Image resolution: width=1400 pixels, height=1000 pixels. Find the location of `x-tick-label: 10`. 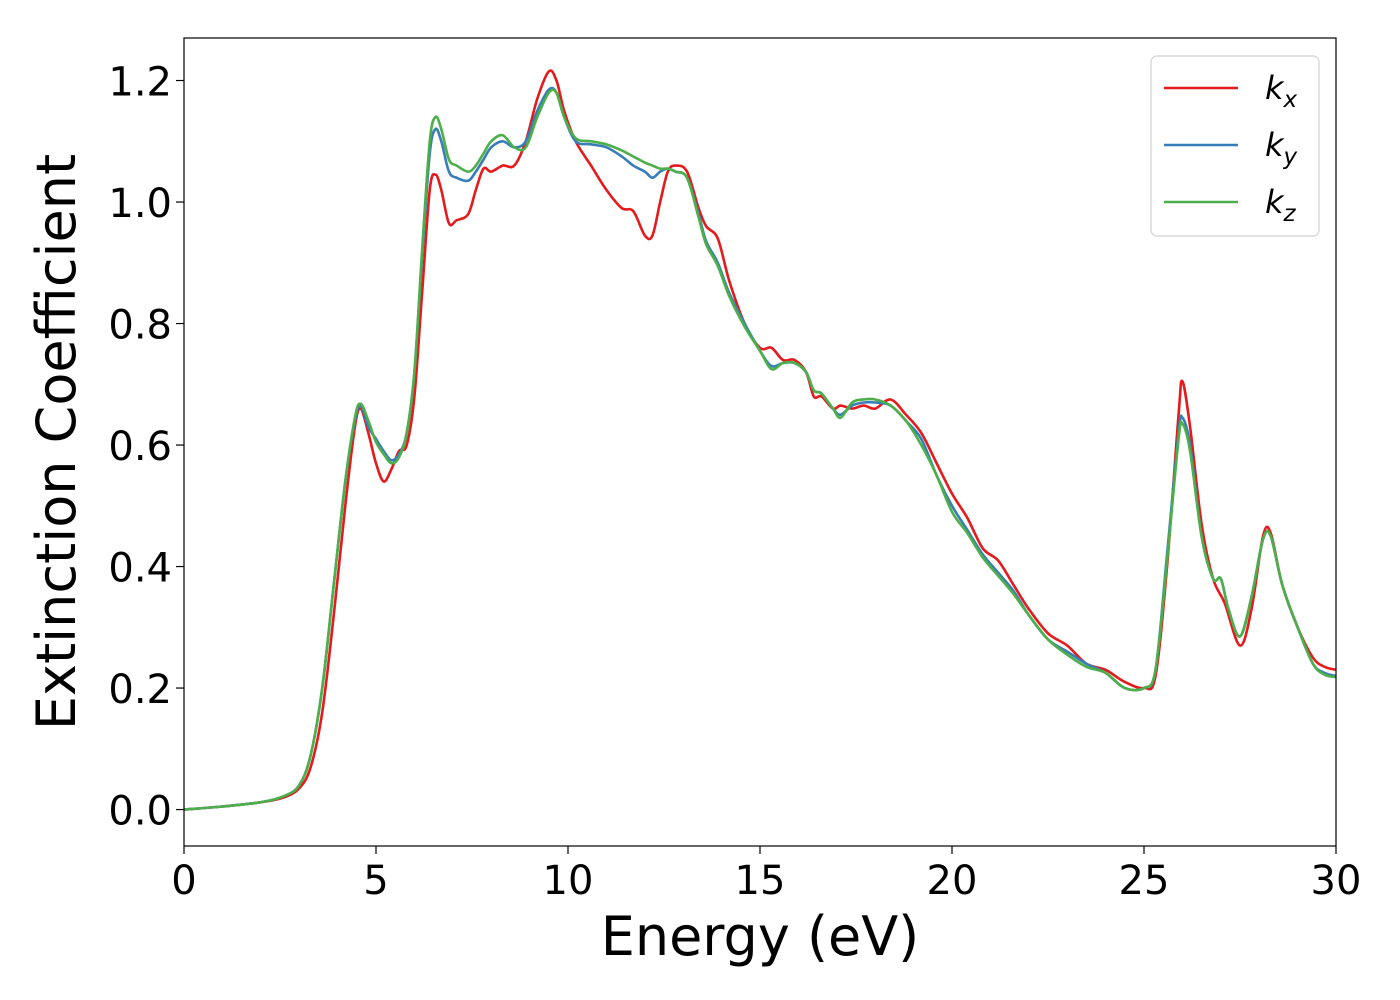

x-tick-label: 10 is located at coordinates (568, 881).